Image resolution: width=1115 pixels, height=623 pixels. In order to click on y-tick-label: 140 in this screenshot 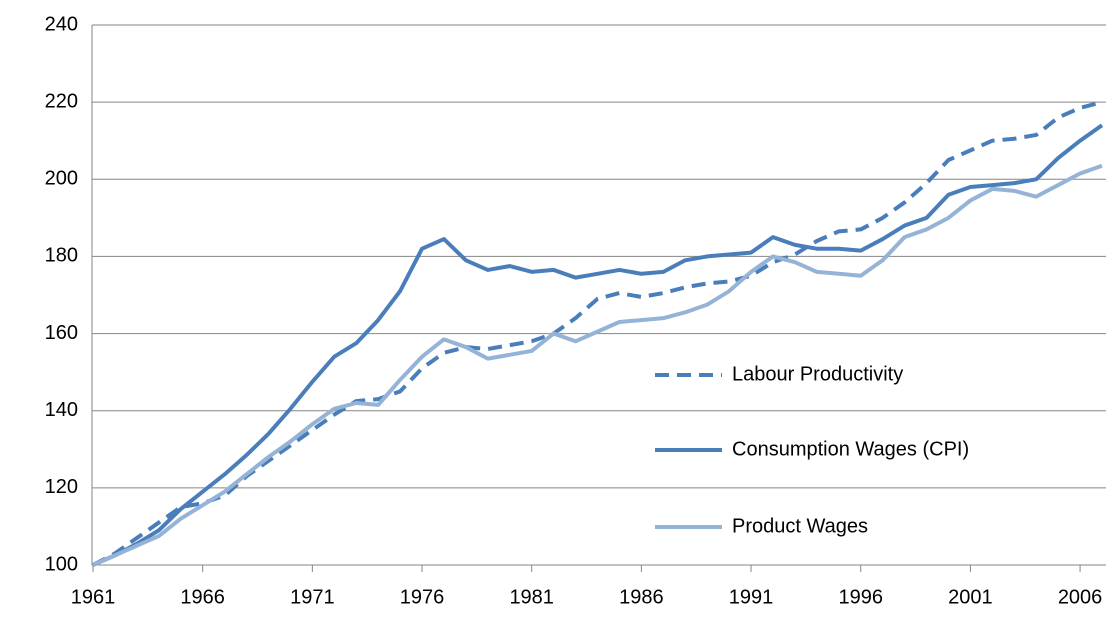, I will do `click(61, 410)`.